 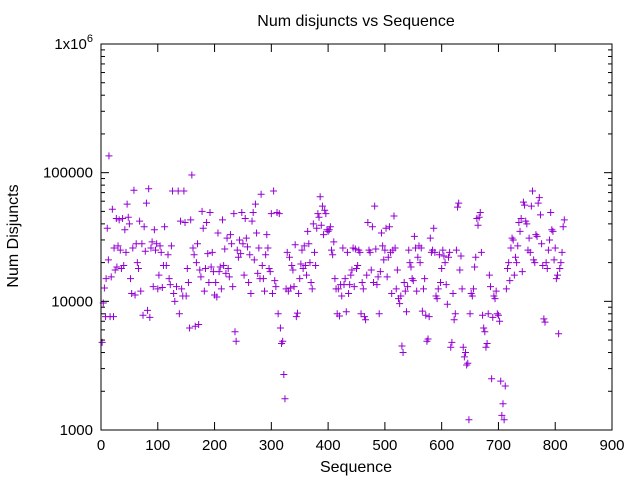 I want to click on y-axis-label: Num Disjuncts, so click(x=13, y=235).